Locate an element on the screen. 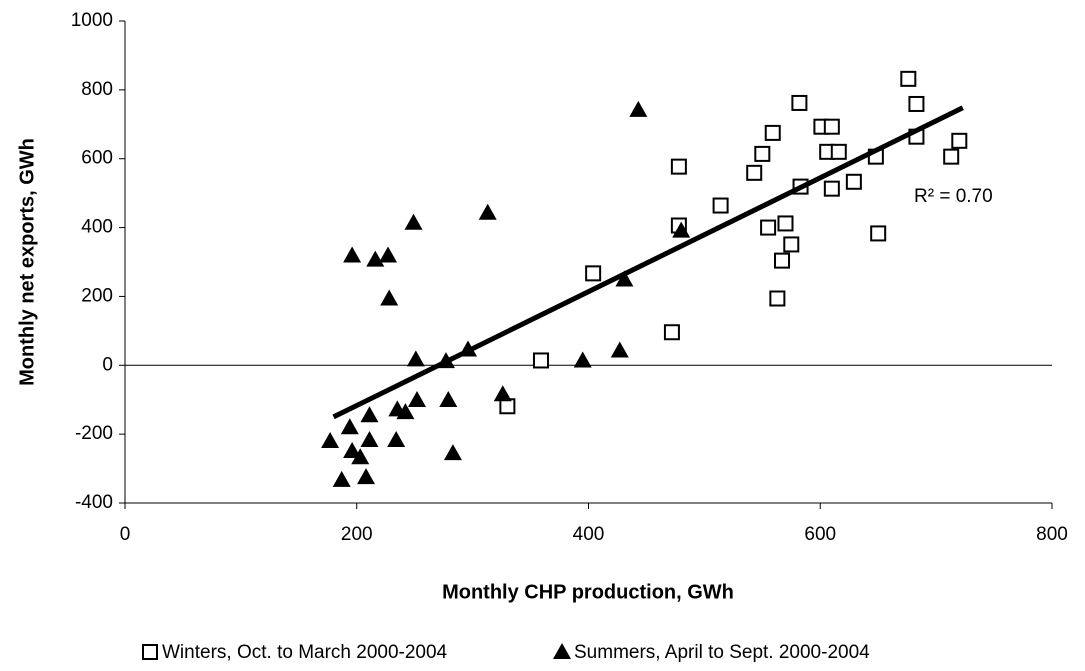  y-tick-label: -400 is located at coordinates (94, 502).